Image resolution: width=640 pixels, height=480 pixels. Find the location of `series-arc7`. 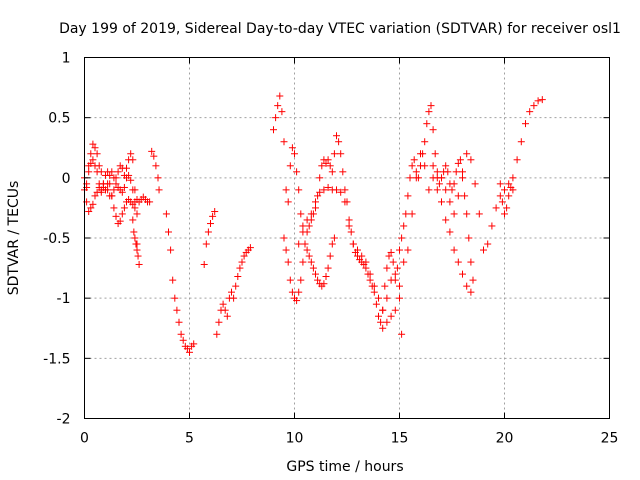

series-arc7 is located at coordinates (227, 273).